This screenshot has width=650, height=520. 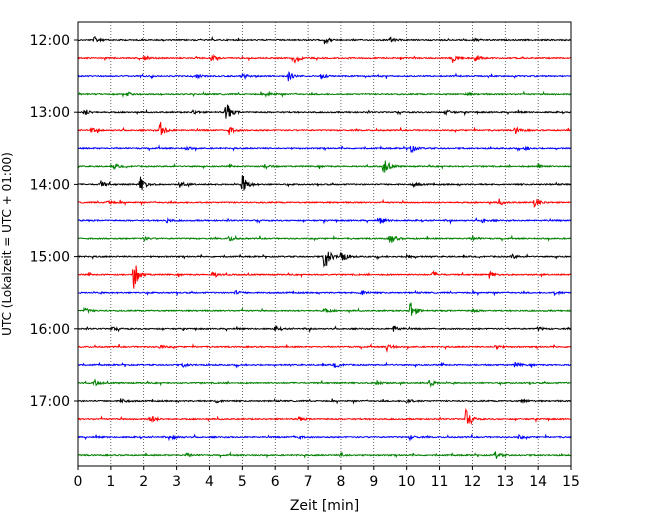 What do you see at coordinates (242, 482) in the screenshot?
I see `x-tick-label: 5` at bounding box center [242, 482].